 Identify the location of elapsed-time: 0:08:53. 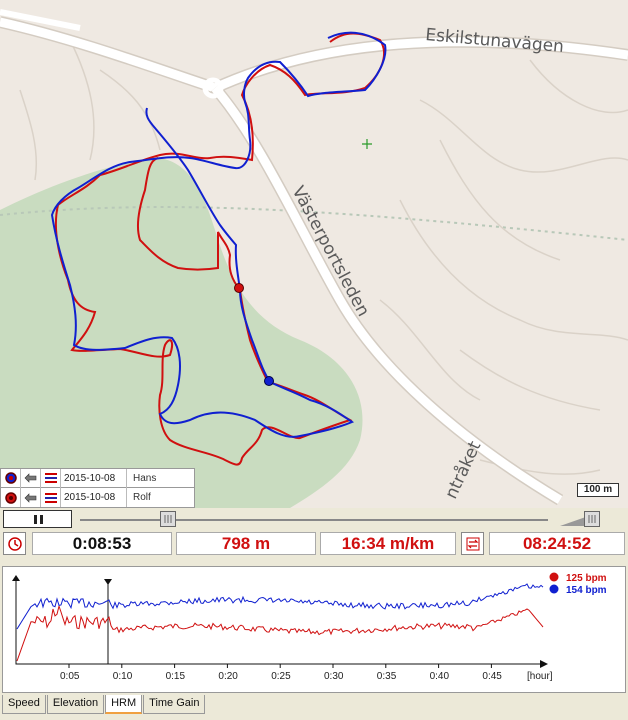
(102, 543).